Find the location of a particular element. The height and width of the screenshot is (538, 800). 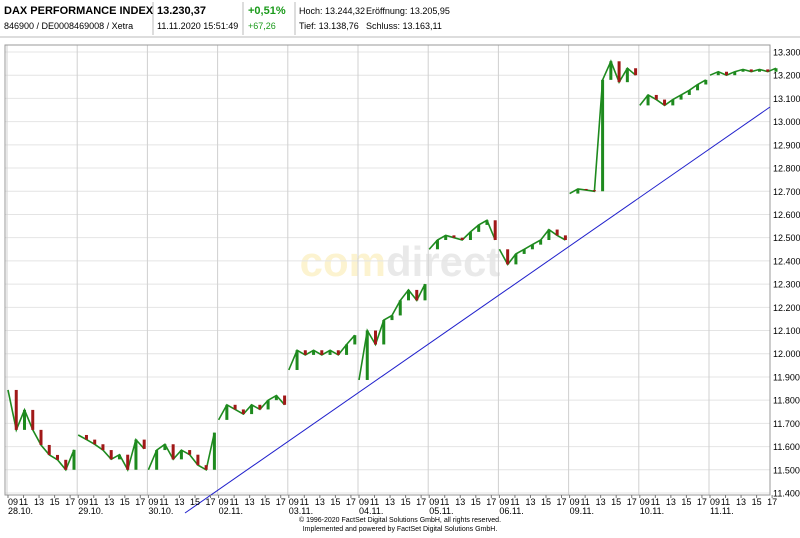

y-tick-label: 12.000 is located at coordinates (786, 354).